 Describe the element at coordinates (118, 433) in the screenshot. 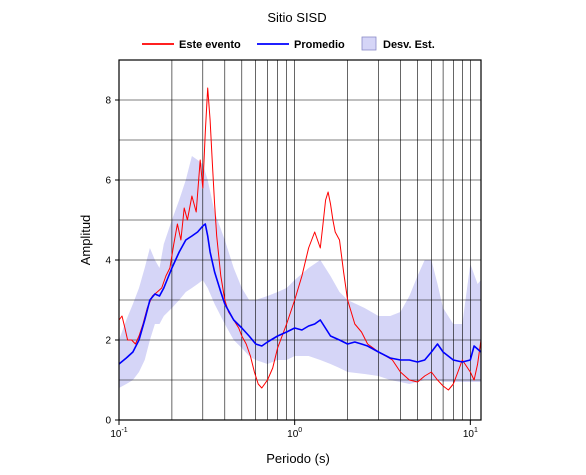

I see `x-tick-label: 10⁻¹` at that location.